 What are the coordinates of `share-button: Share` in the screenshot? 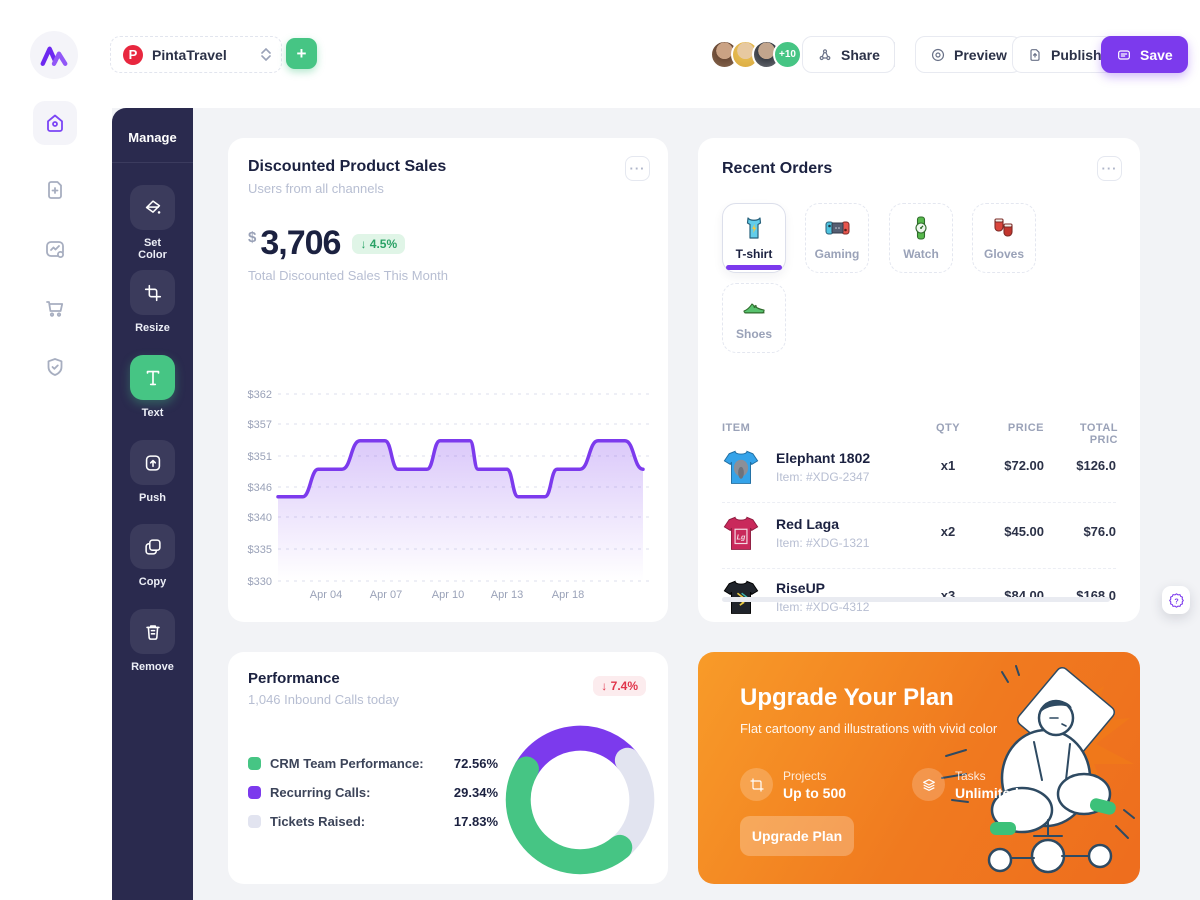 It's located at (848, 54).